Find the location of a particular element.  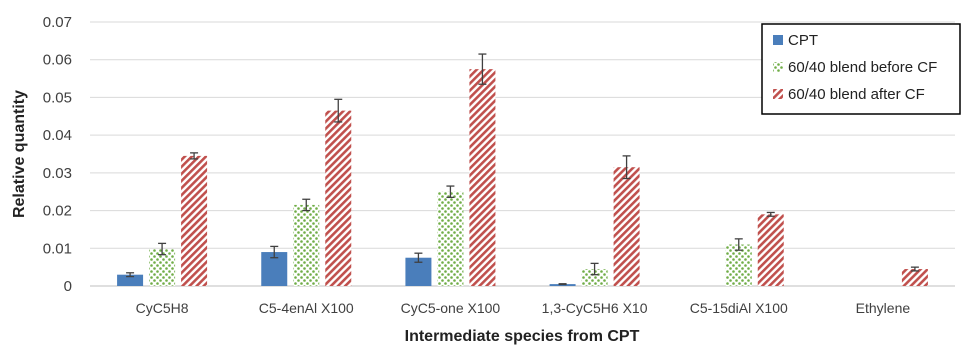

x-tick-label: C5-4enAl X100 is located at coordinates (306, 308).